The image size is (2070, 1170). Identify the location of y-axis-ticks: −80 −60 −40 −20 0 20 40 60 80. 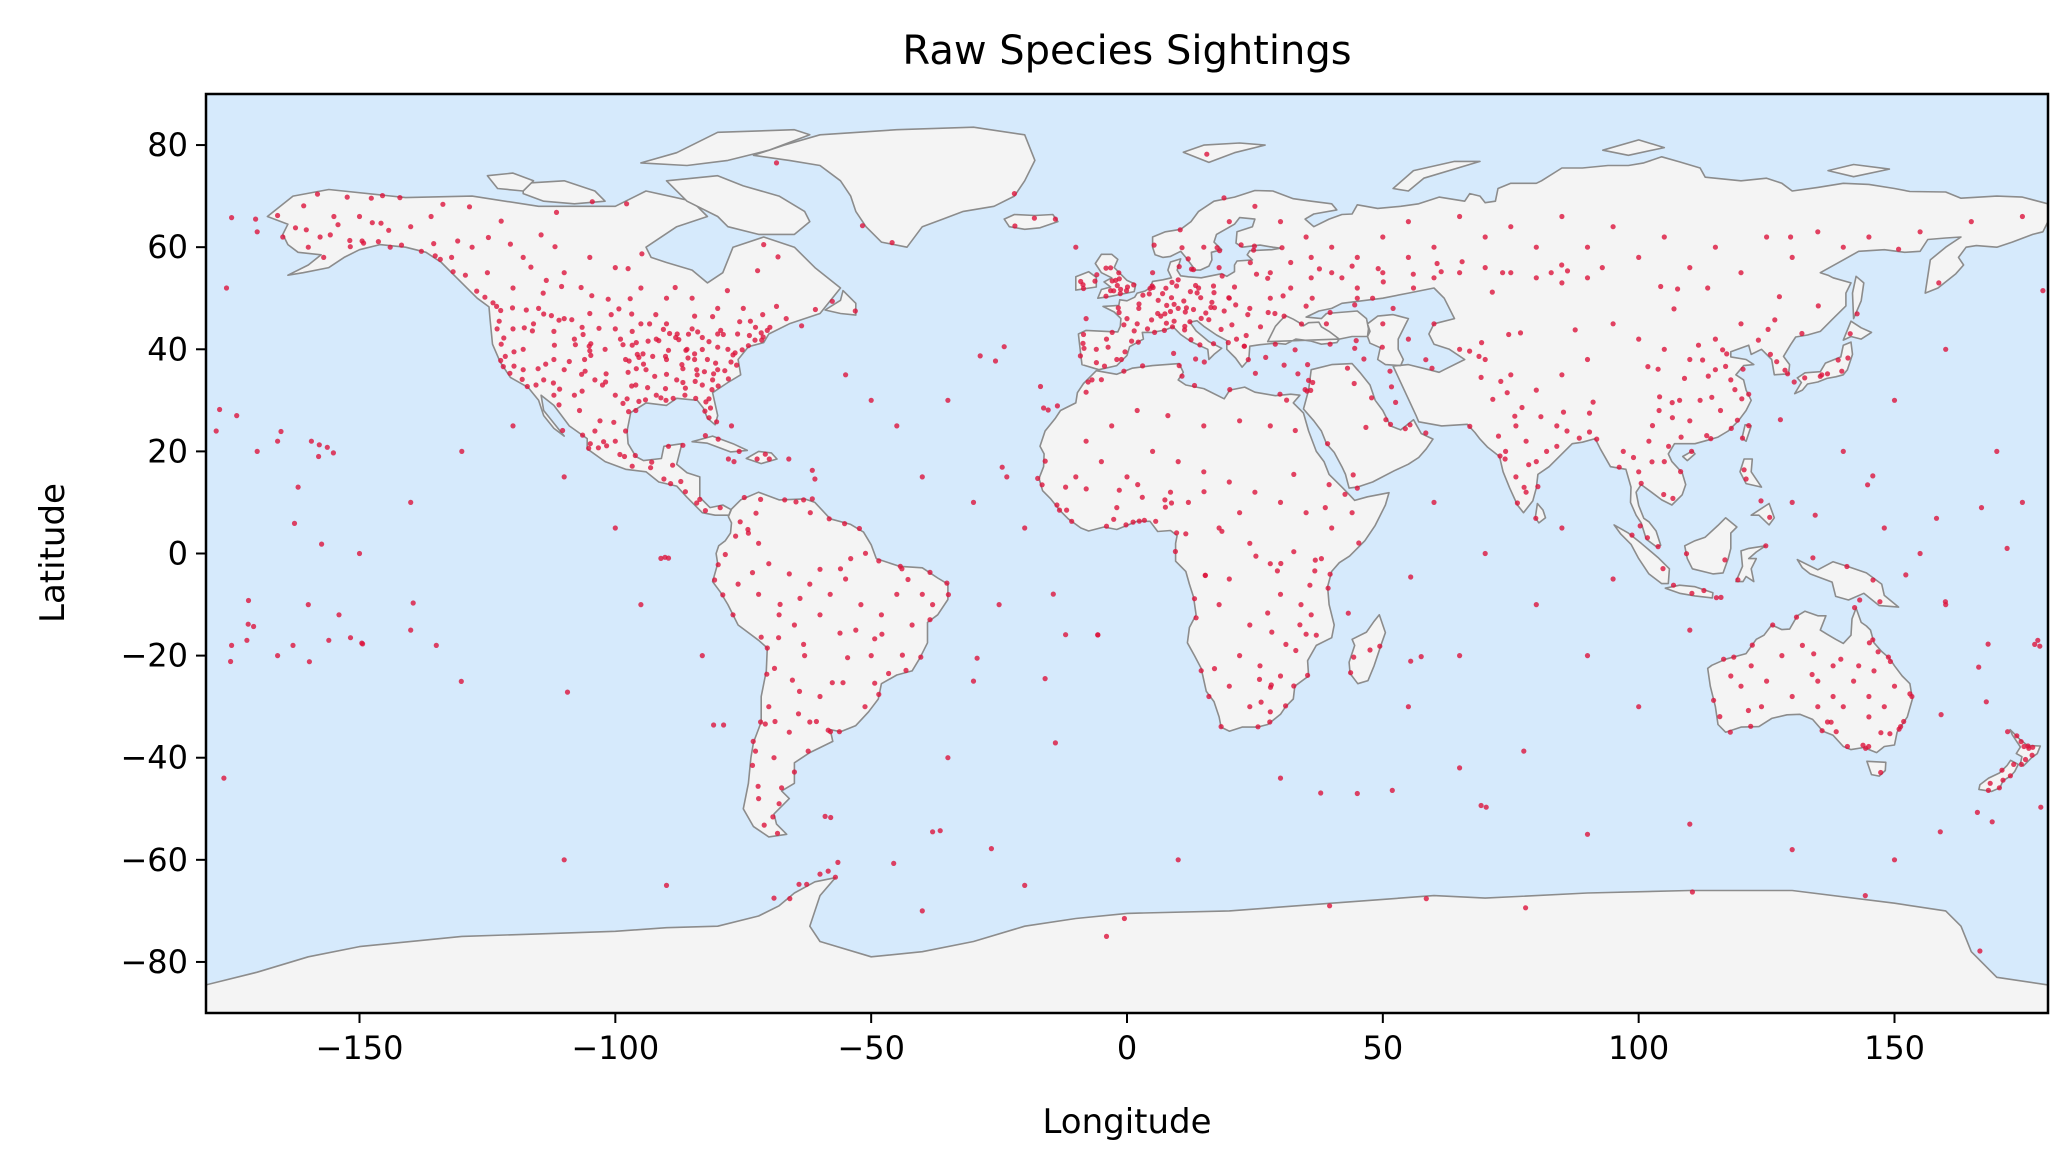
(163, 553).